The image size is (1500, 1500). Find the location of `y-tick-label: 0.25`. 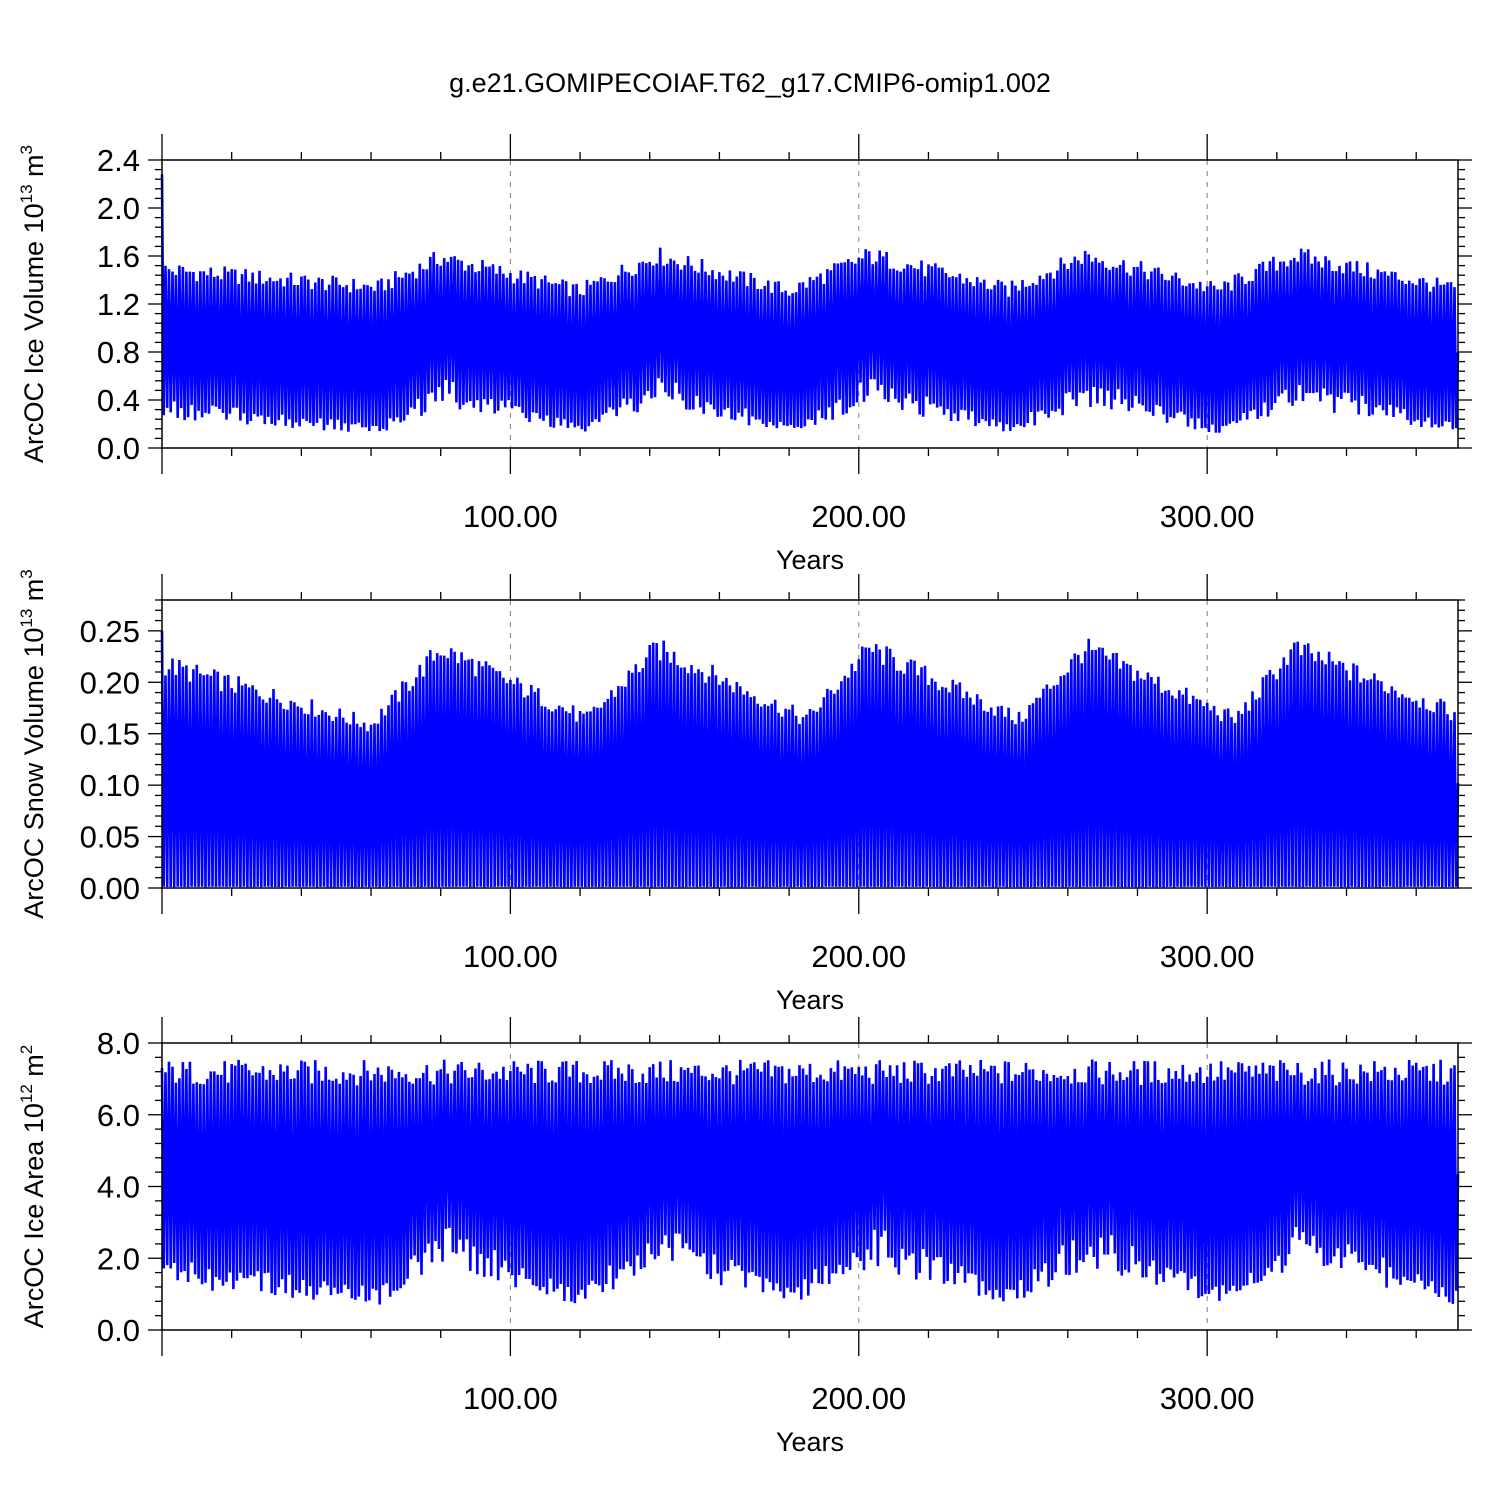

y-tick-label: 0.25 is located at coordinates (110, 631).